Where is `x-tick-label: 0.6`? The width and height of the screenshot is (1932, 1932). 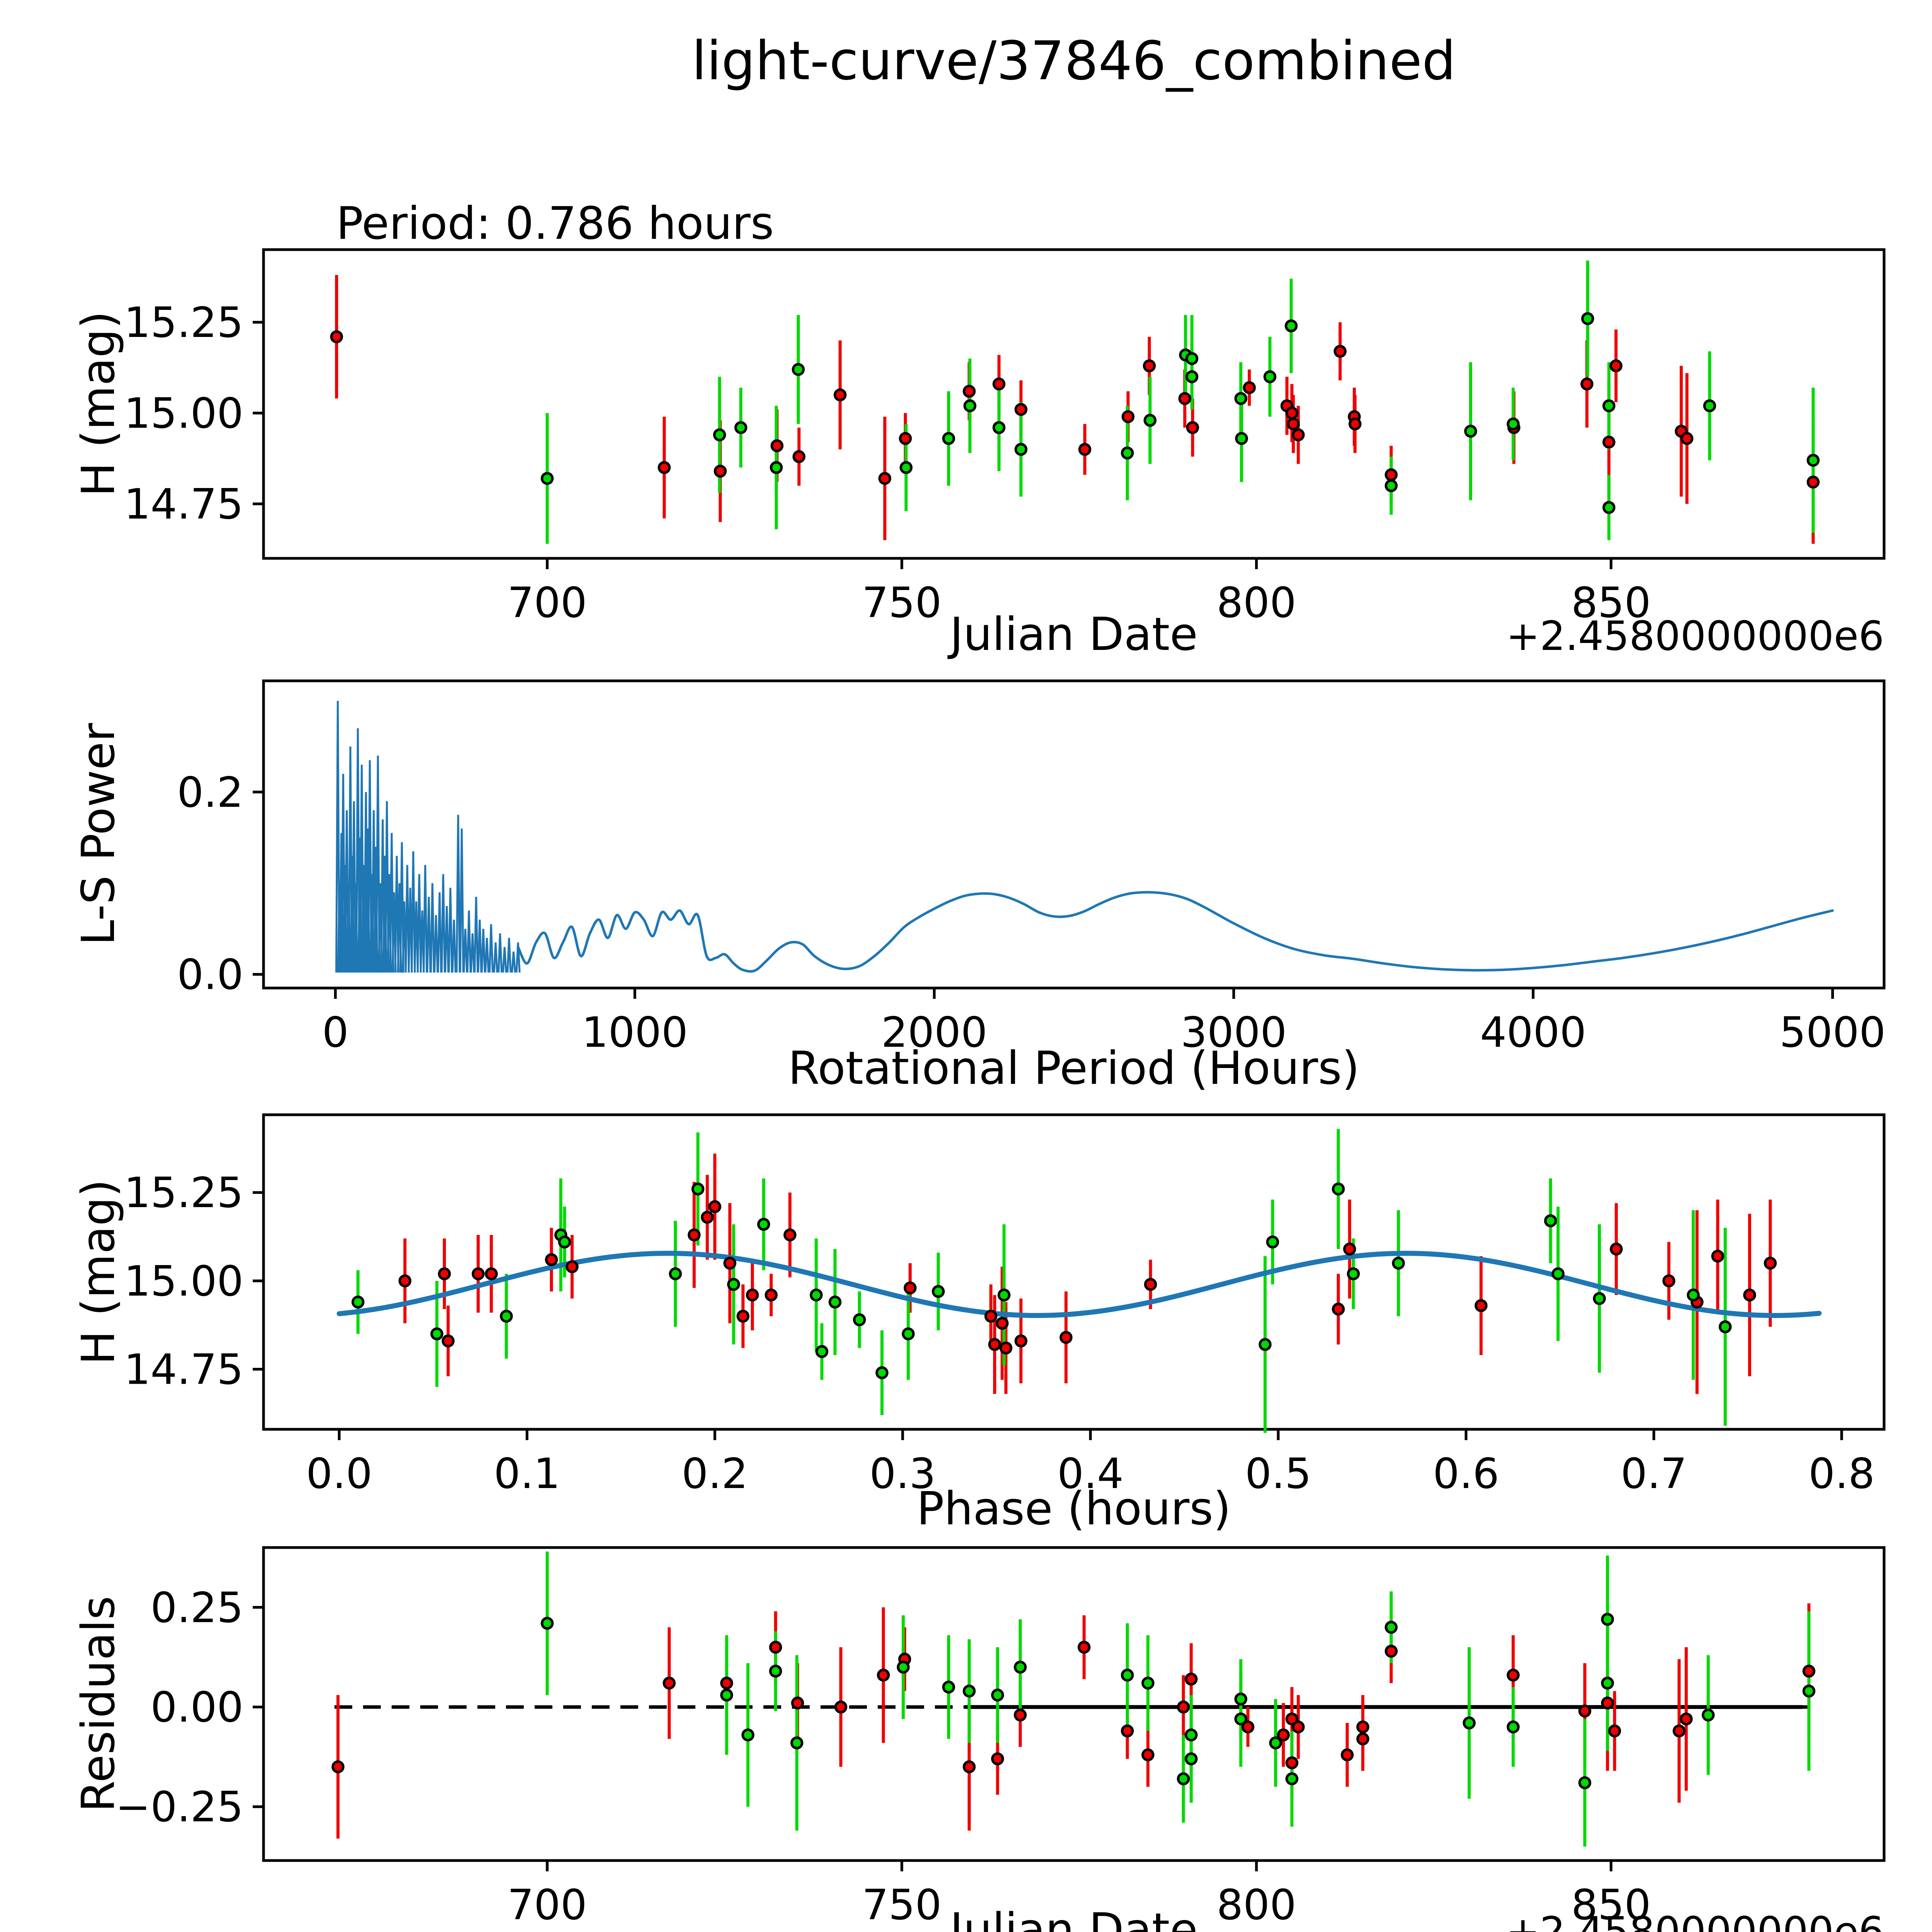 x-tick-label: 0.6 is located at coordinates (1466, 1474).